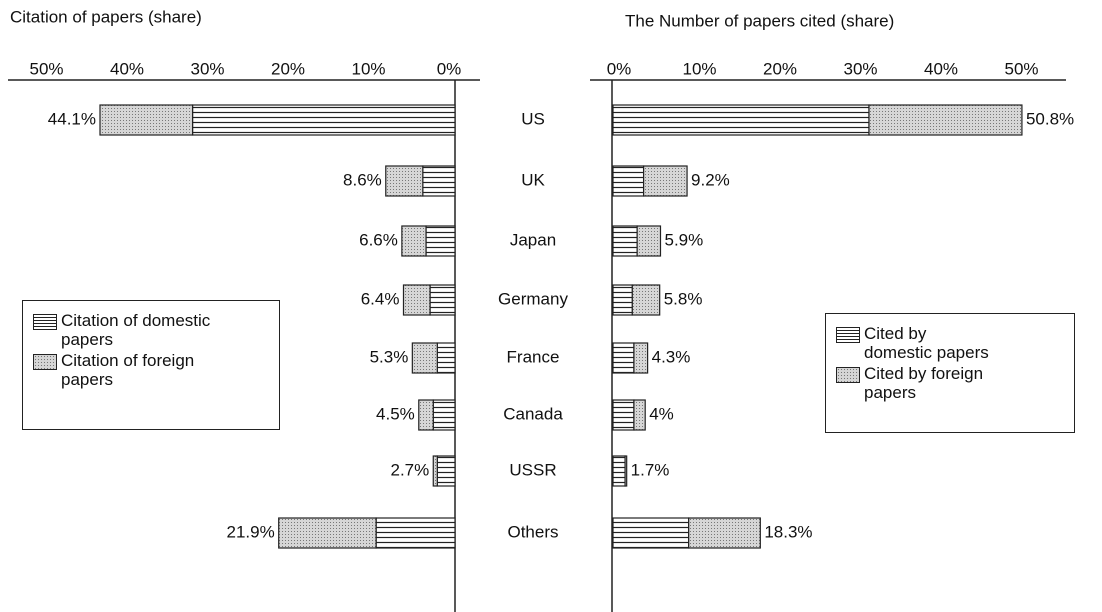 The image size is (1102, 612). Describe the element at coordinates (661, 413) in the screenshot. I see `total-label: 4%` at that location.